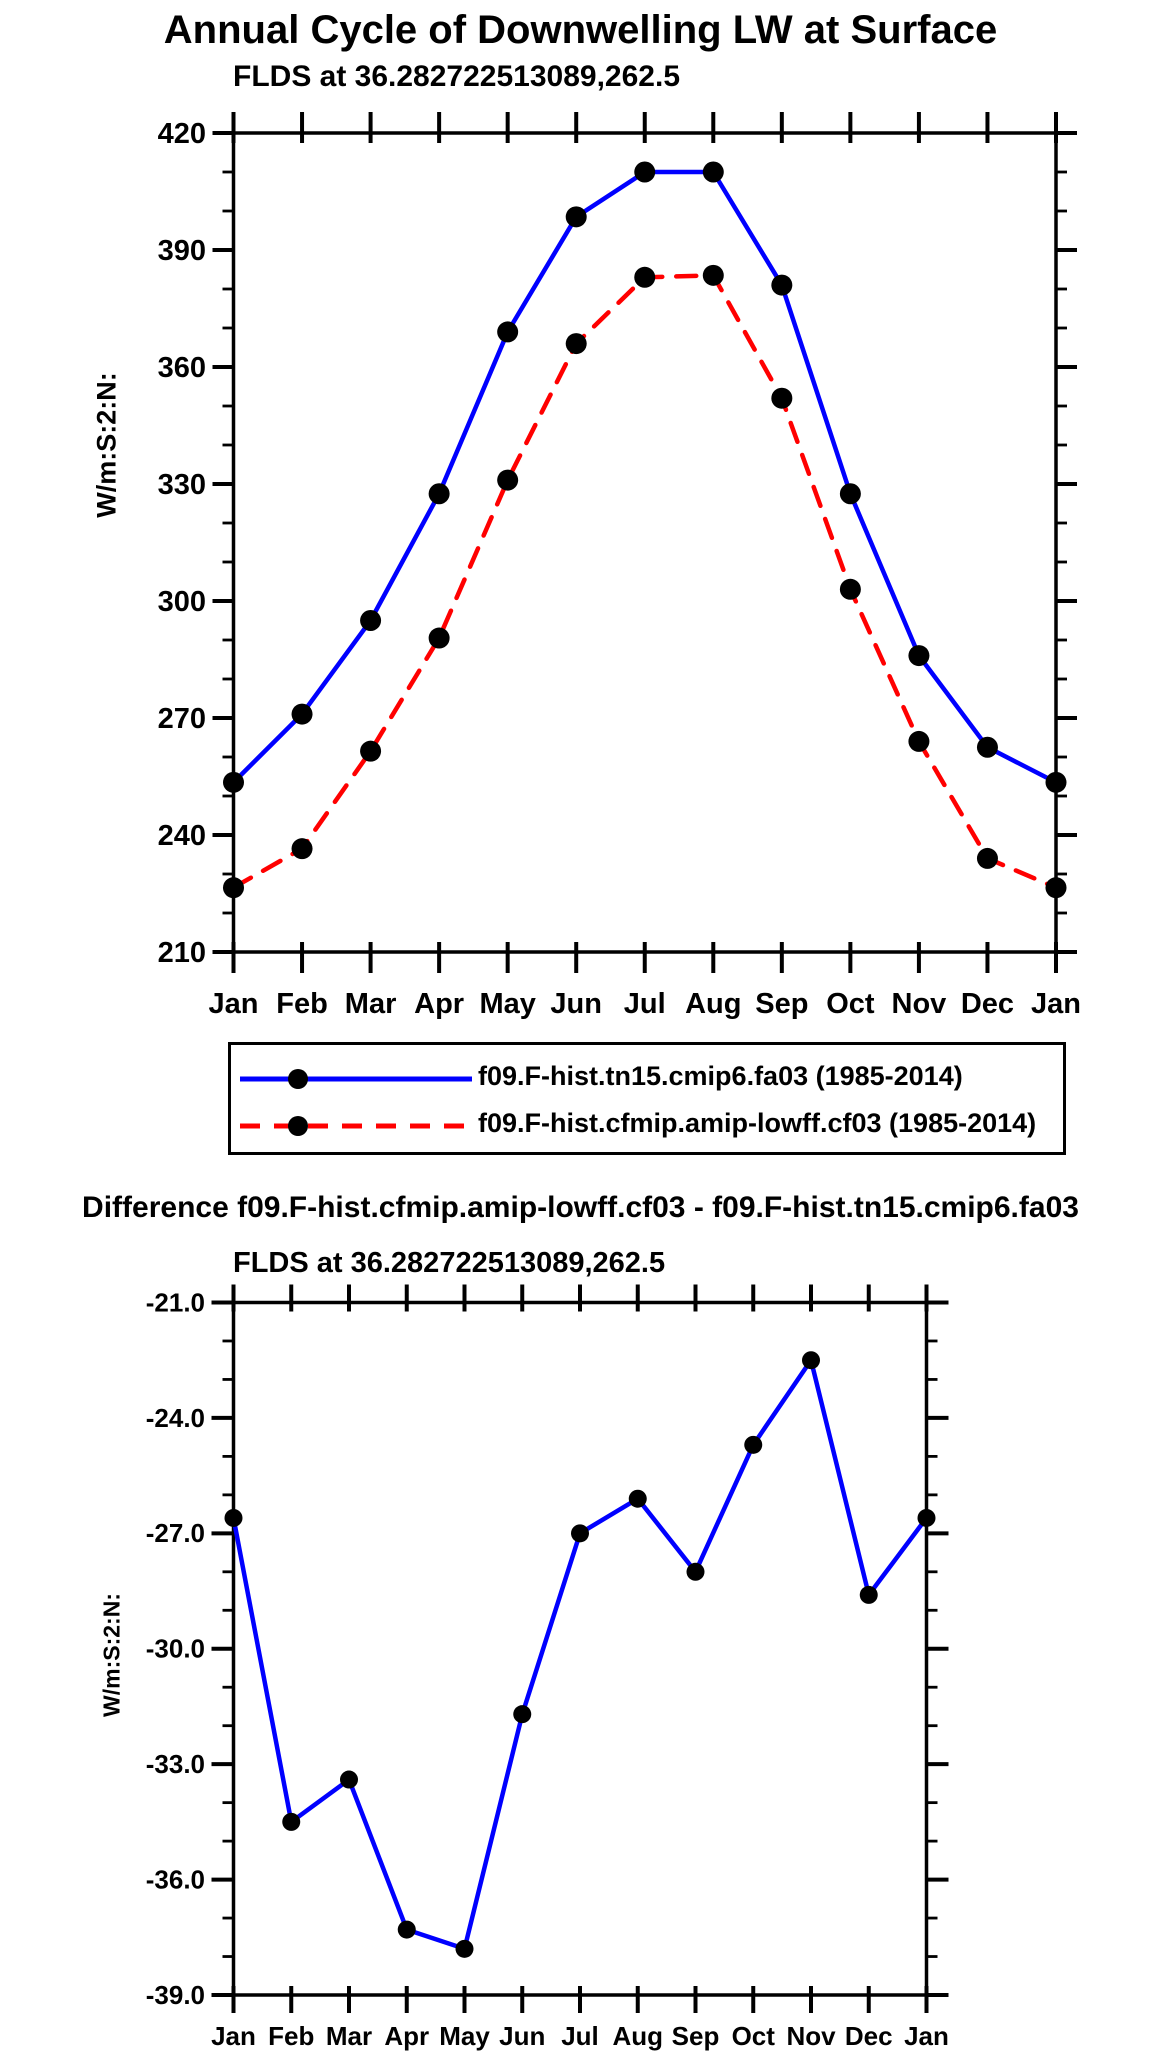 This screenshot has height=2058, width=1161. What do you see at coordinates (182, 602) in the screenshot?
I see `y-tick-label: 300` at bounding box center [182, 602].